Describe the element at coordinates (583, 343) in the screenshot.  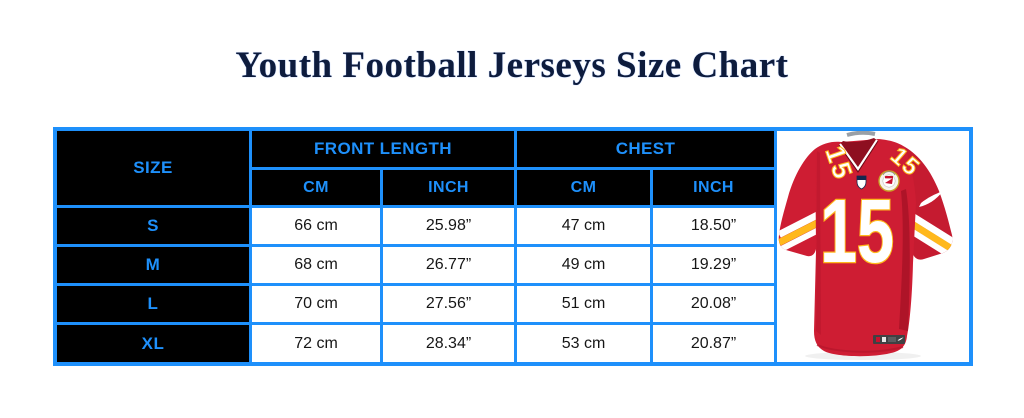
I see `row-xl-chest-cm: 53 cm` at that location.